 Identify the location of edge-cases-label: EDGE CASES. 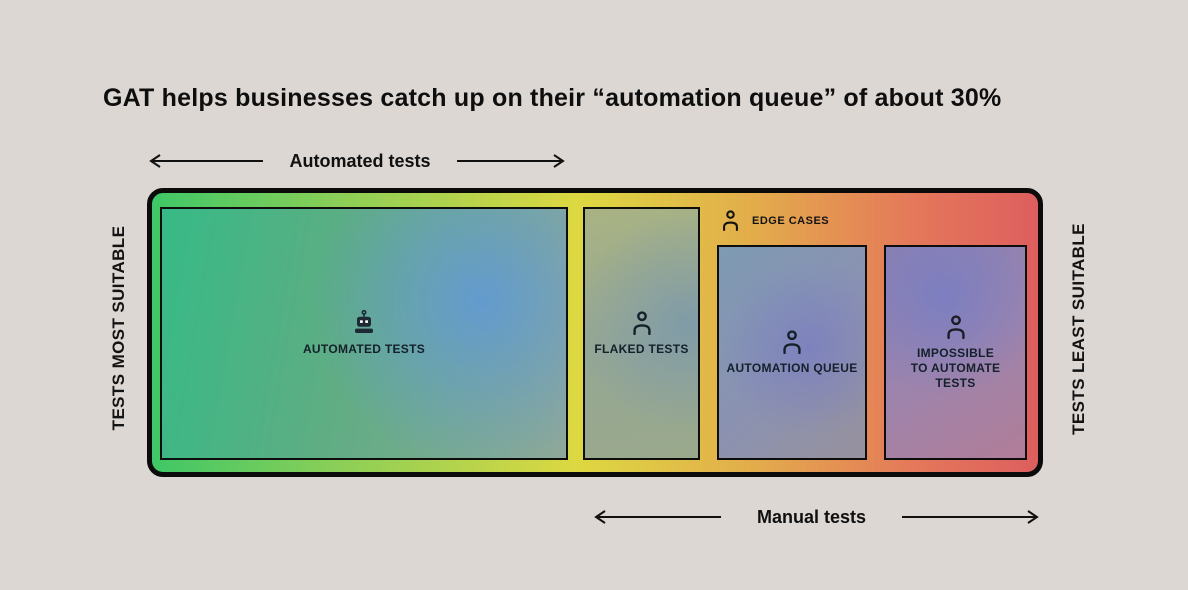
(791, 220).